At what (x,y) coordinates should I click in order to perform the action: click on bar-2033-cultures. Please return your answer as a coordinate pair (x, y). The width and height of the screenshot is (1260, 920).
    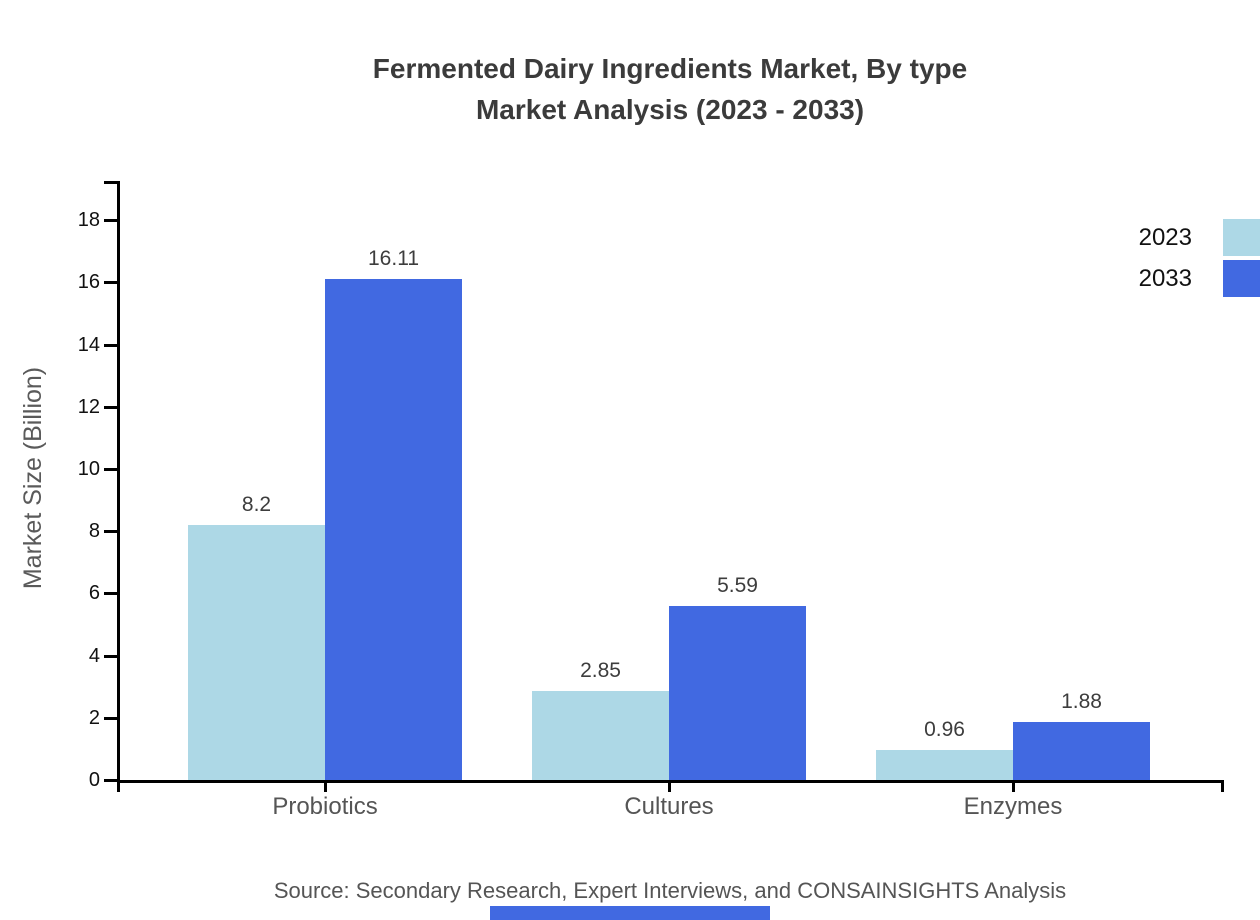
    Looking at the image, I should click on (737, 693).